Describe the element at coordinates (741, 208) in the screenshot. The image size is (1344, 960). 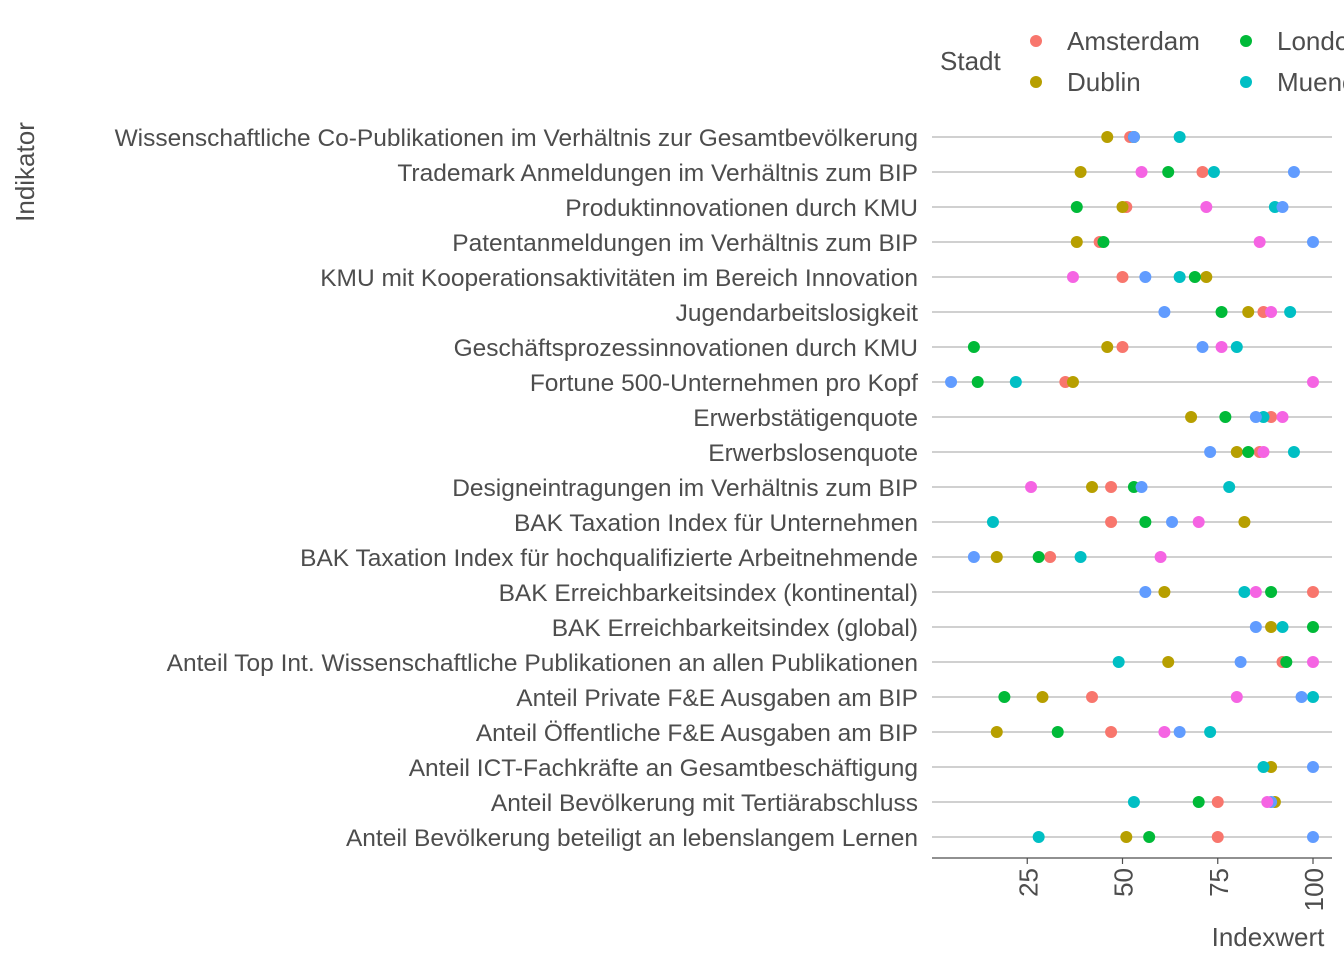
I see `category-label: Produktinnovationen durch KMU` at that location.